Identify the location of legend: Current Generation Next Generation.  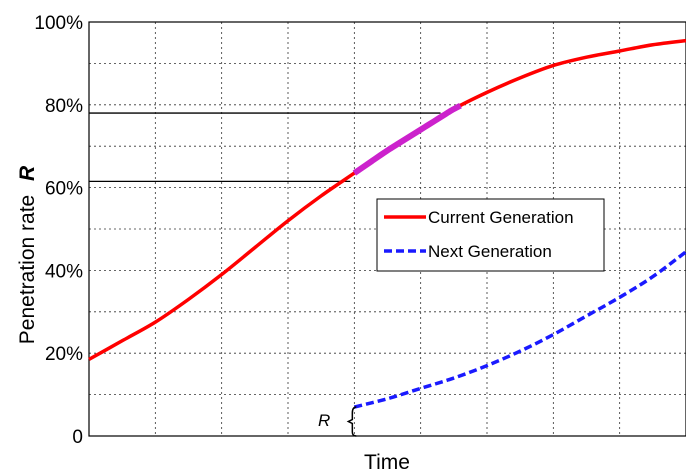
(490, 235).